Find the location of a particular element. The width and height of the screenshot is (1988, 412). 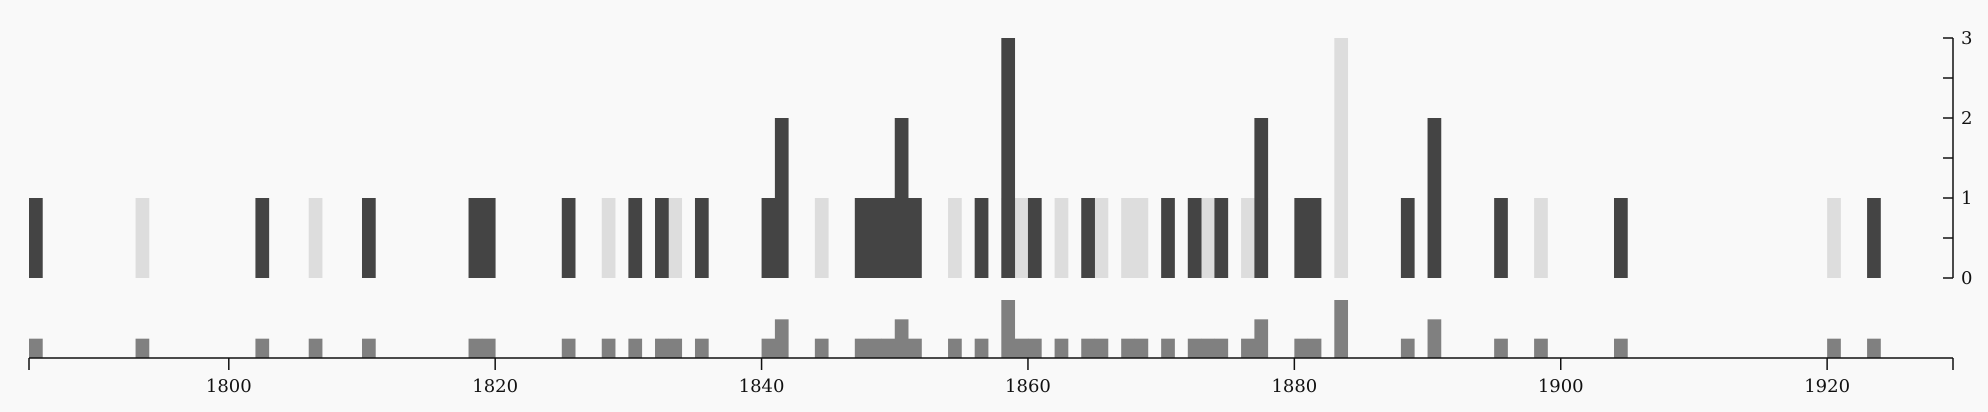

x-tick-label-1840: 1840 is located at coordinates (762, 386).